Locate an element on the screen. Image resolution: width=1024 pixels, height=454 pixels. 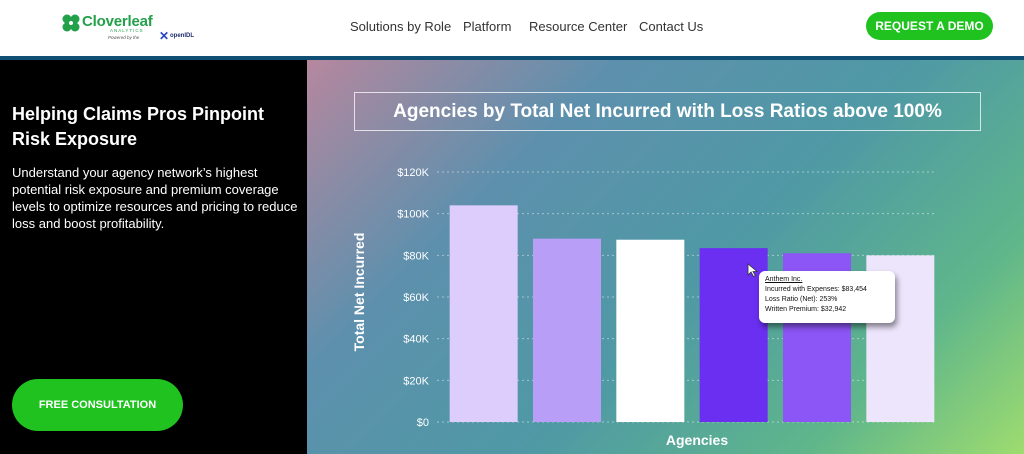
y-tick-label: $60K is located at coordinates (416, 298).